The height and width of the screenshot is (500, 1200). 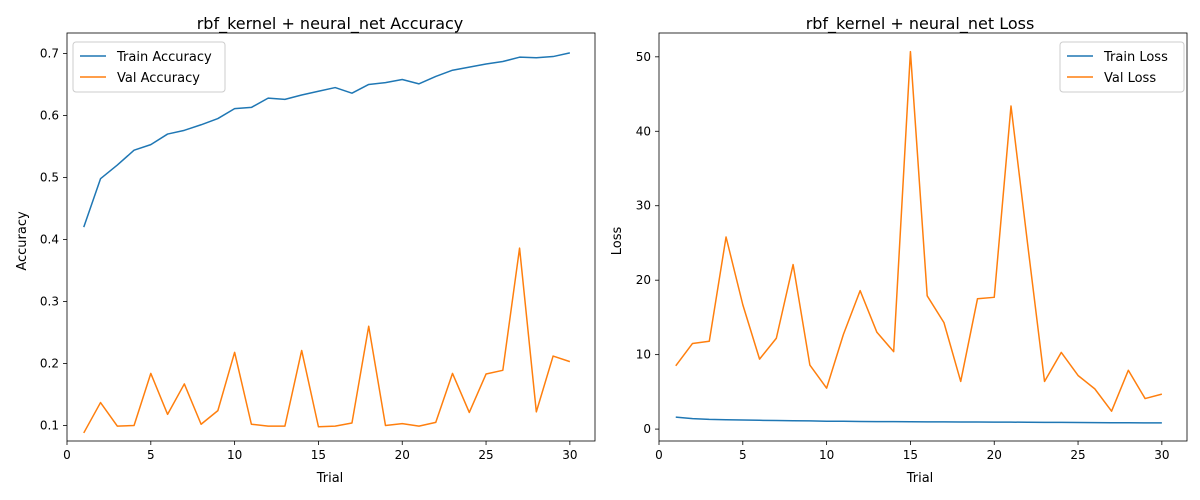 What do you see at coordinates (49, 425) in the screenshot?
I see `accuracy-y-tick-label: 0.1` at bounding box center [49, 425].